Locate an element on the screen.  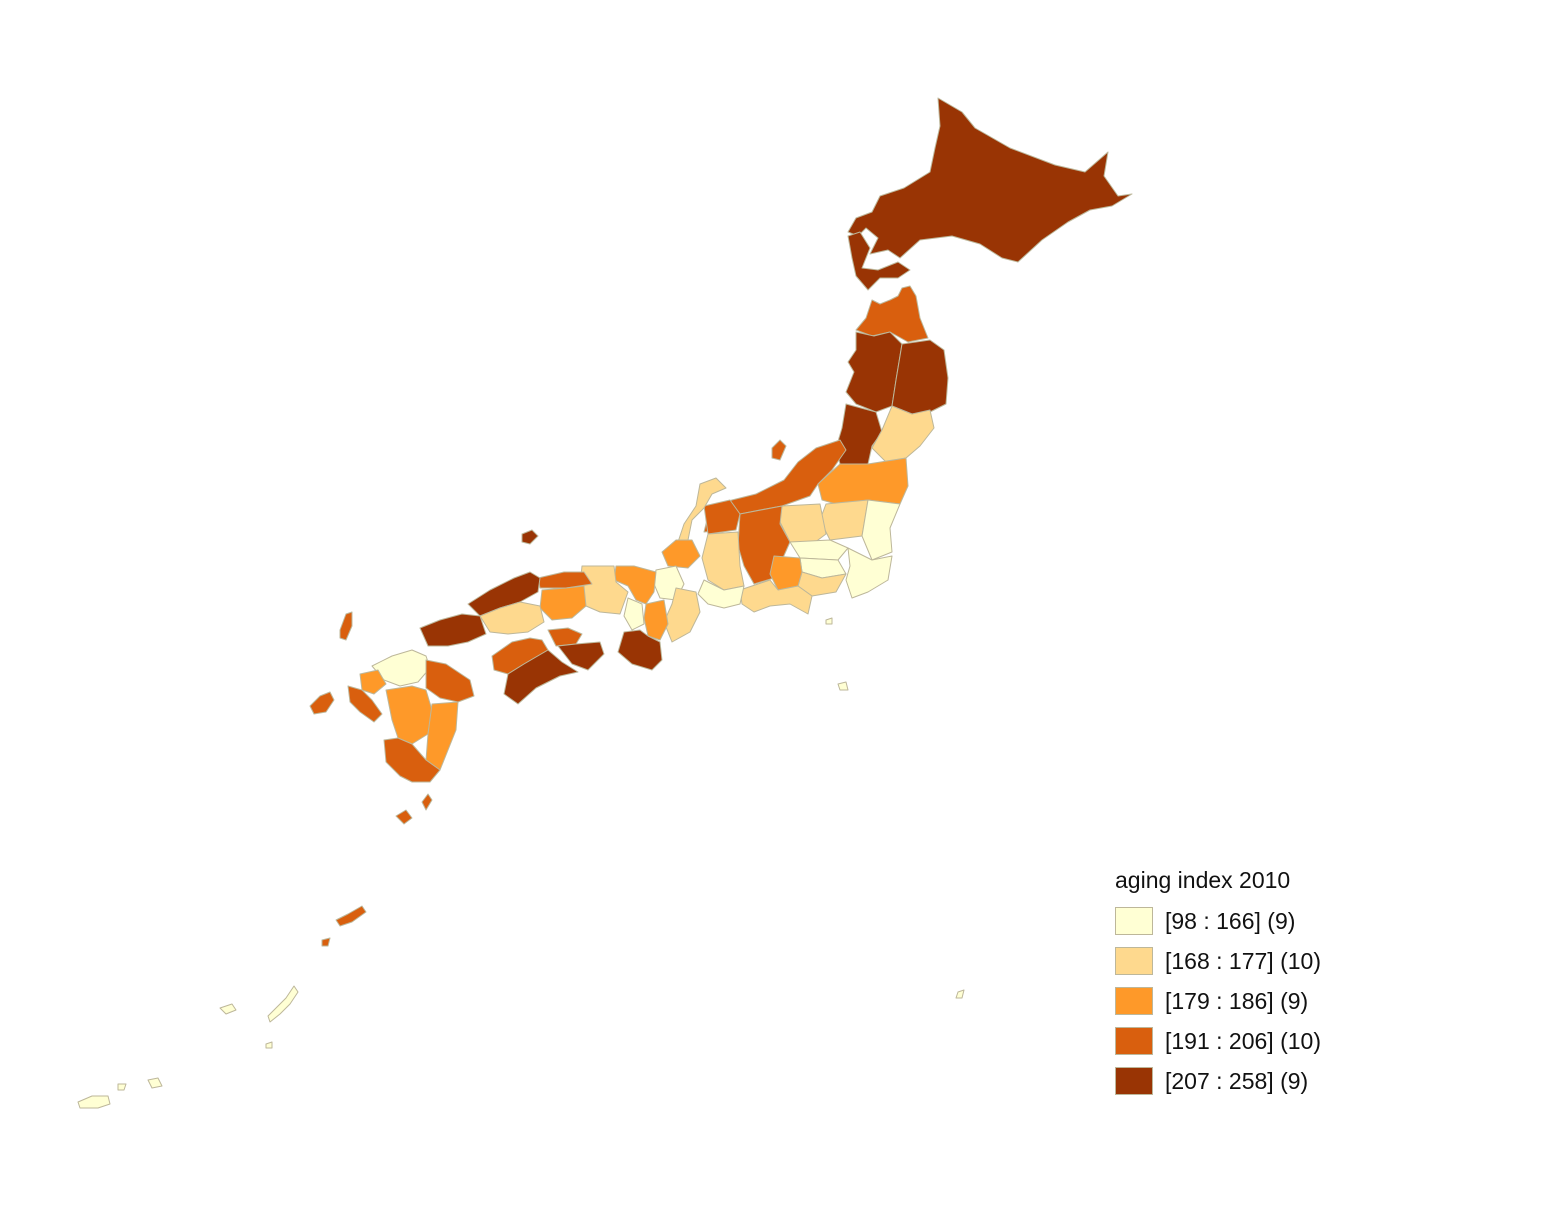
legend-item-0: [98 : 166] (9) is located at coordinates (1218, 921).